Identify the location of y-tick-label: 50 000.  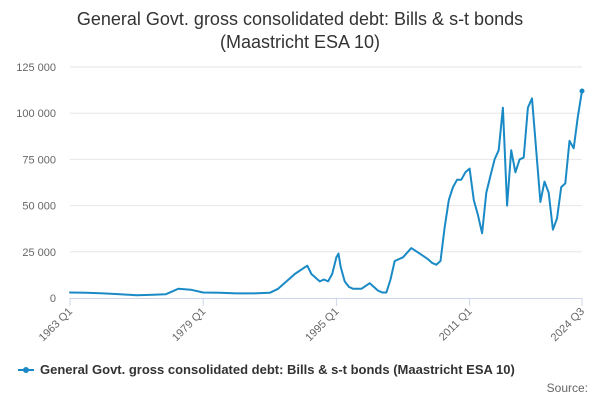
(39, 207).